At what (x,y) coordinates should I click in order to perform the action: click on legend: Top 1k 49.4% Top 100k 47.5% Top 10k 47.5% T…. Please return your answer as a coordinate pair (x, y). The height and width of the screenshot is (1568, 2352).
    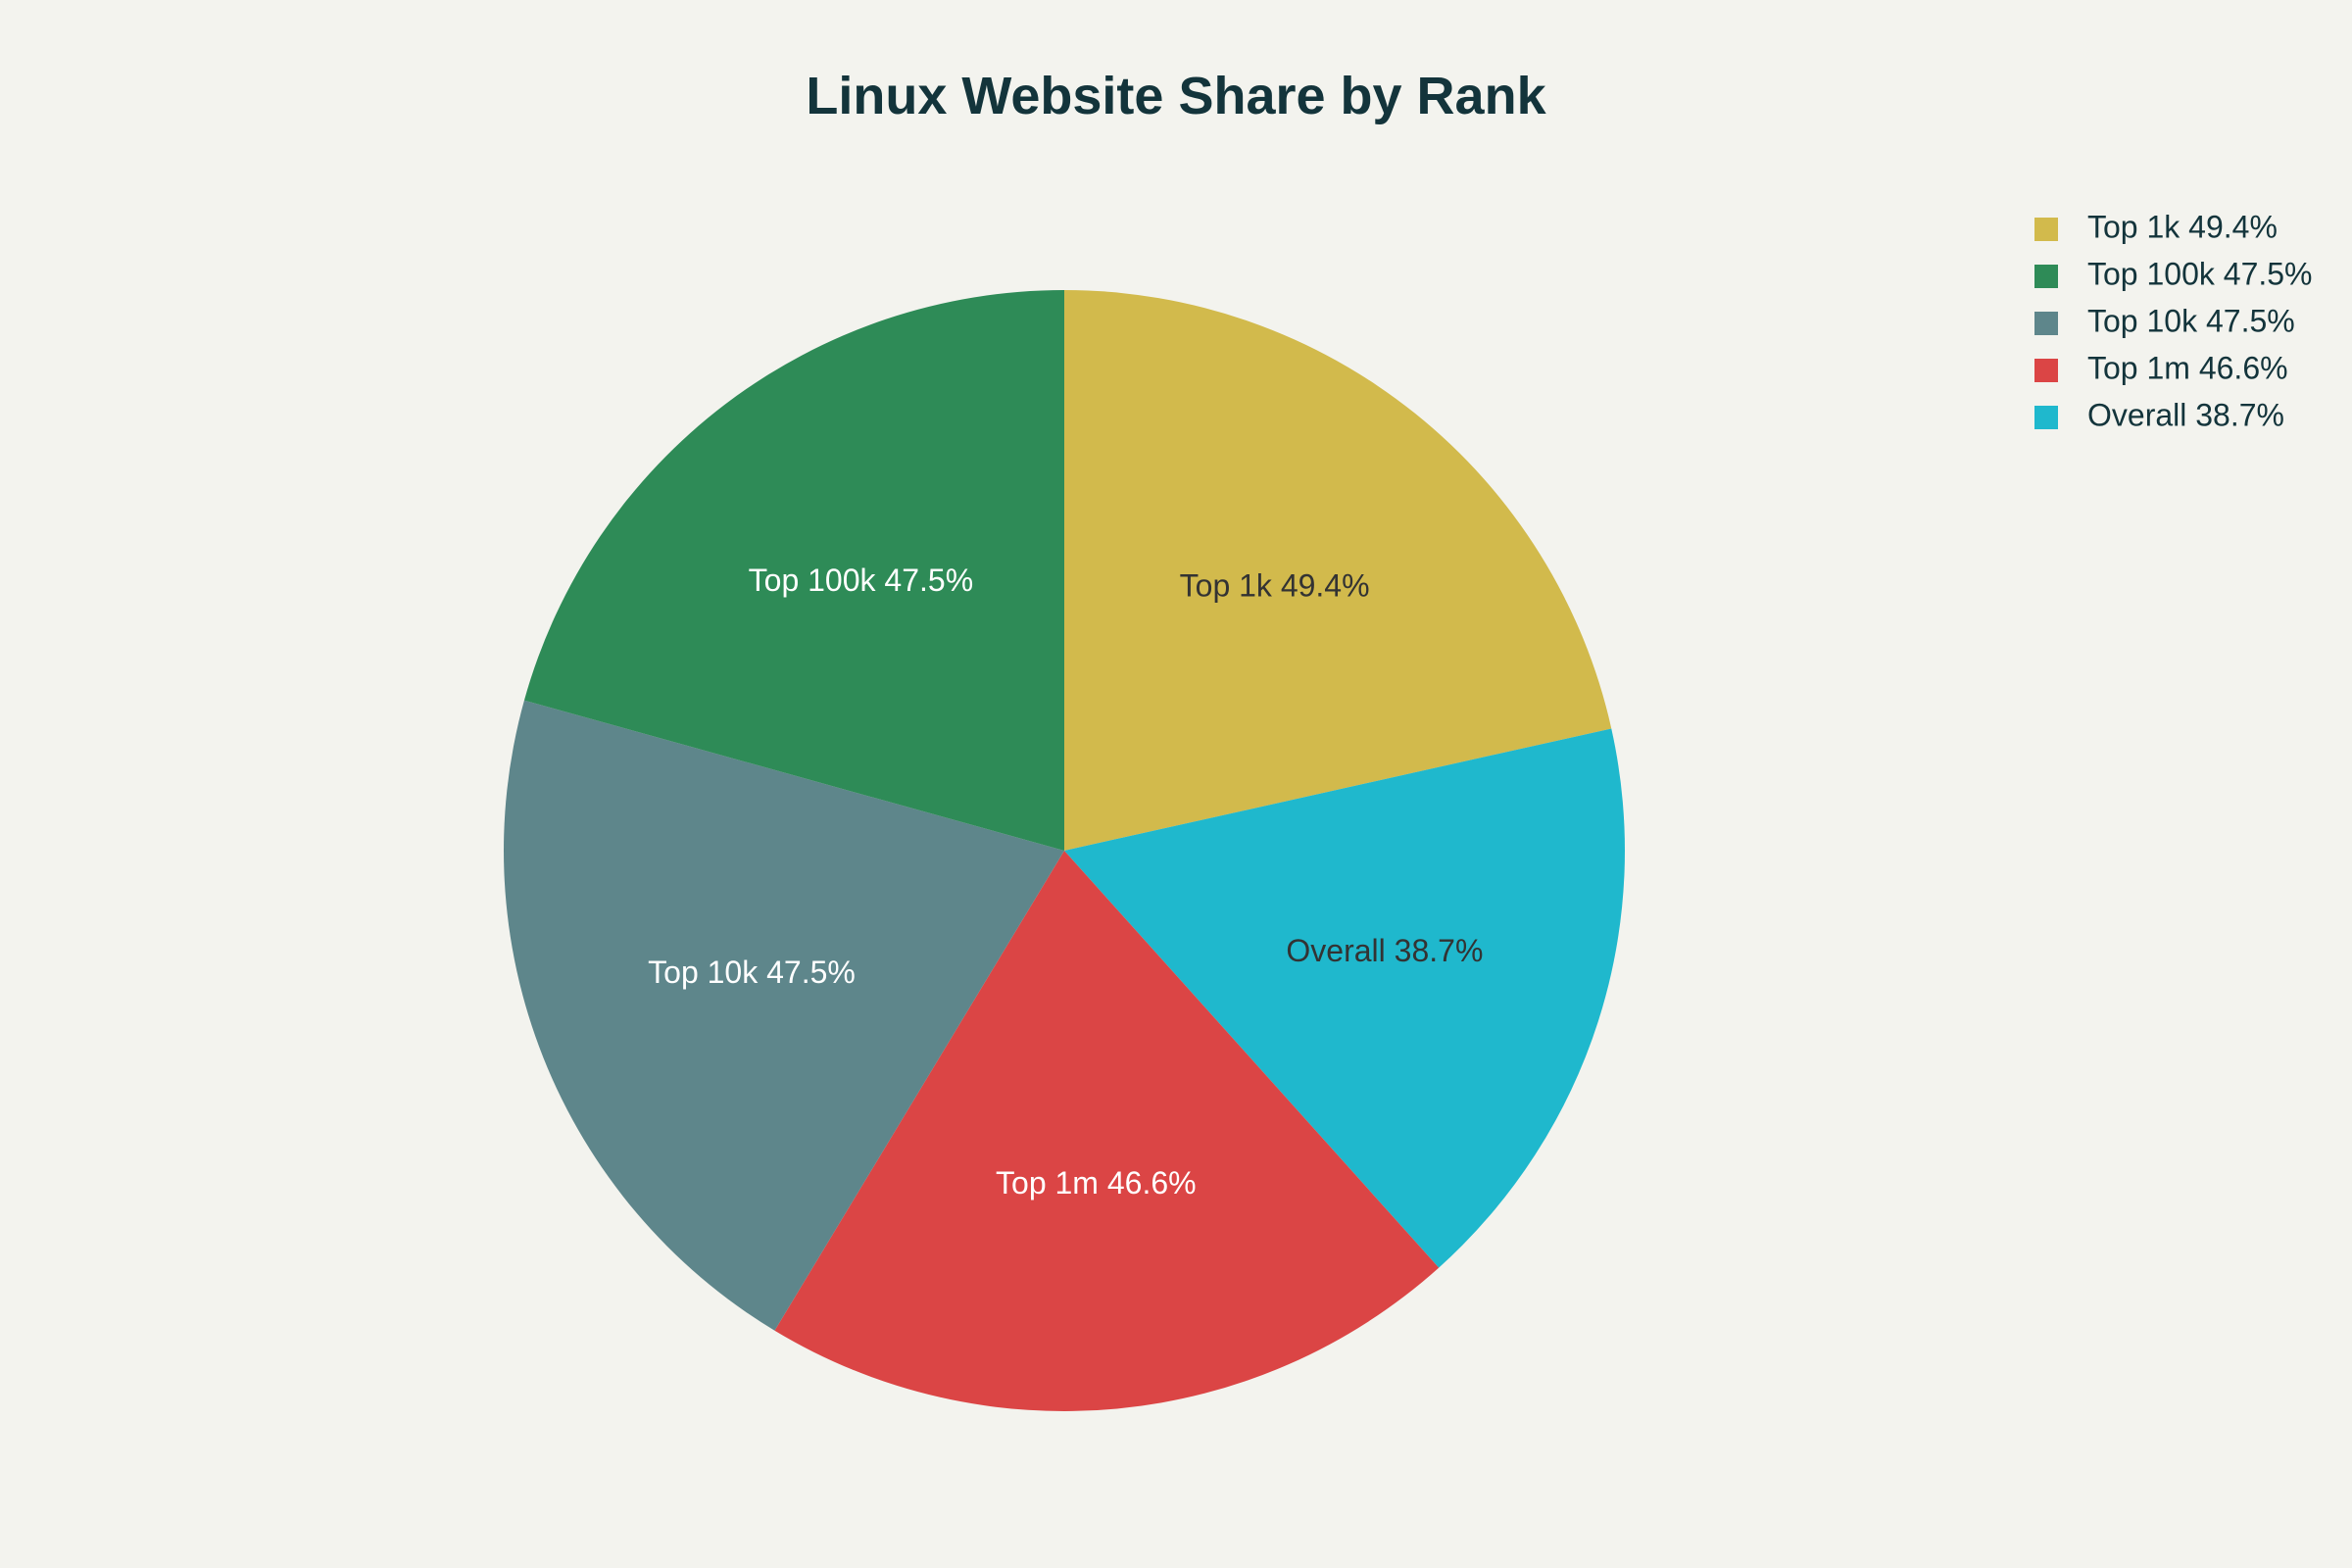
    Looking at the image, I should click on (2173, 320).